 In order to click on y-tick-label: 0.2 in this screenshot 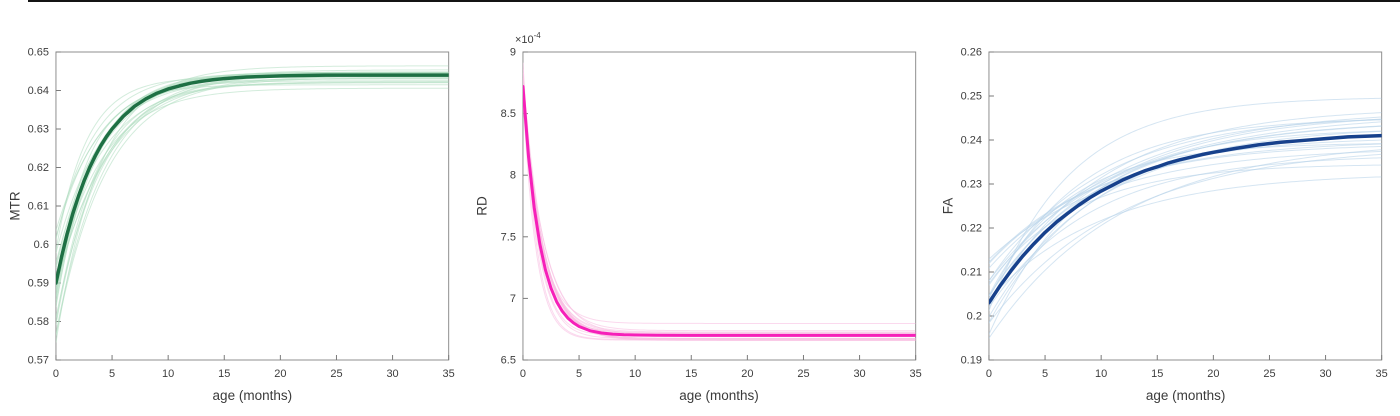, I will do `click(974, 316)`.